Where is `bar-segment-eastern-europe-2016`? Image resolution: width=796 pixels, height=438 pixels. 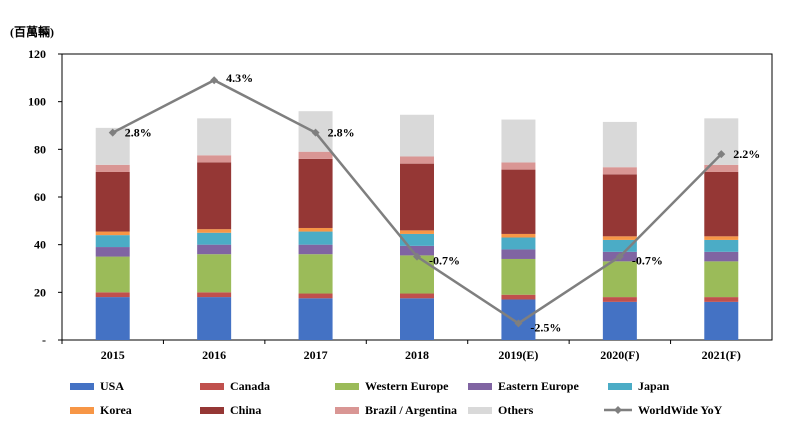
bar-segment-eastern-europe-2016 is located at coordinates (214, 249).